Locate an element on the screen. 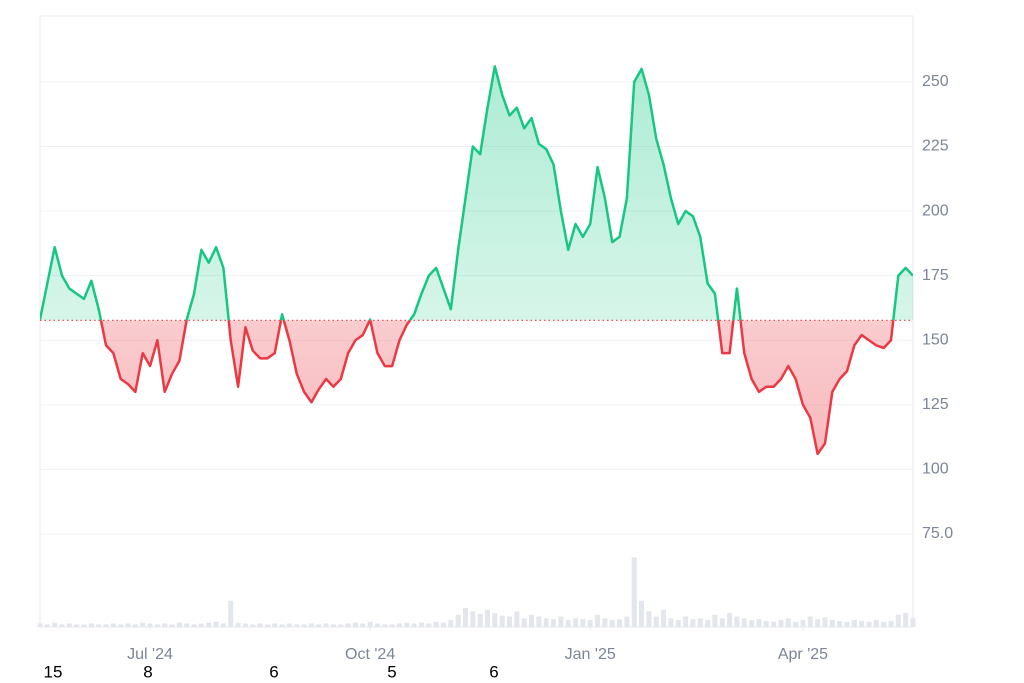 The image size is (1024, 683). y-tick-label: 175 is located at coordinates (935, 275).